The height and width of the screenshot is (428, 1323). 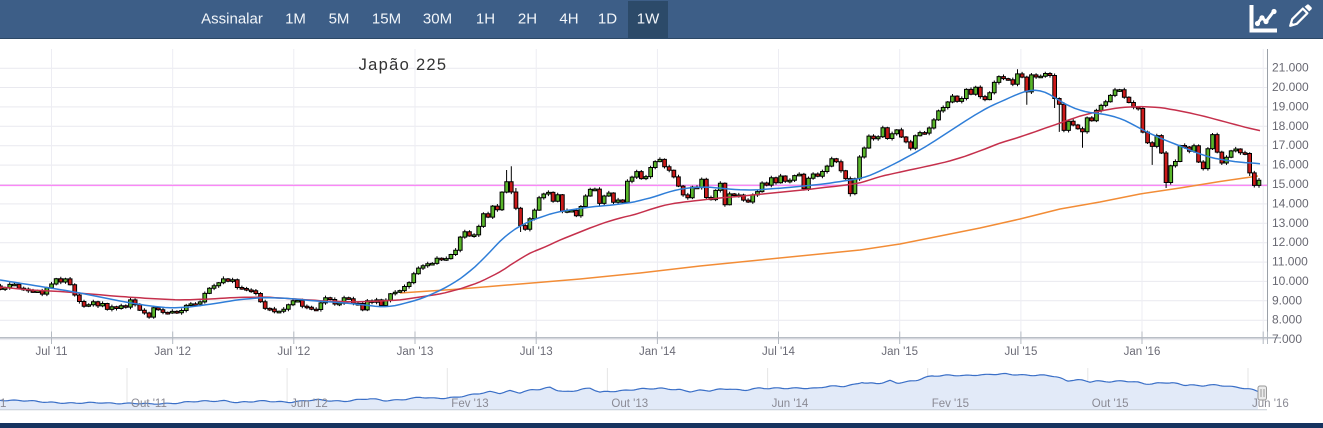 I want to click on svg-text: 15.000, so click(x=1290, y=184).